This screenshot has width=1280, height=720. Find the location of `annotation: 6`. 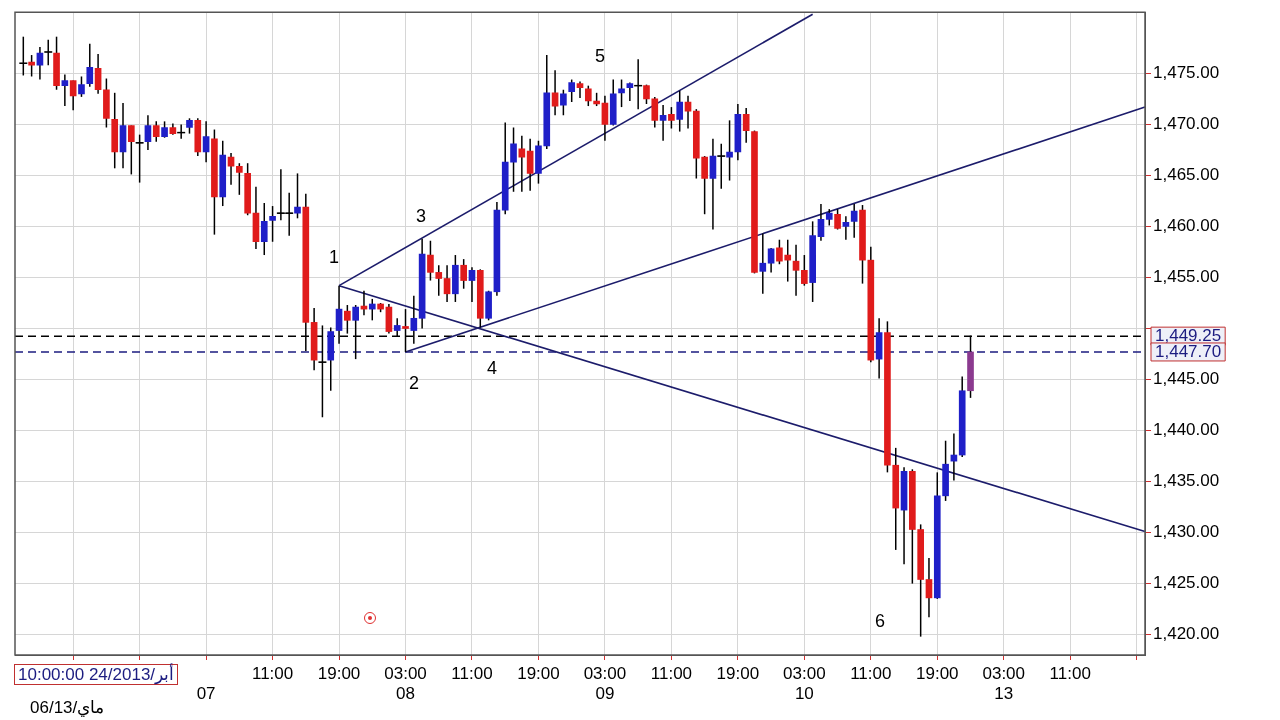

annotation: 6 is located at coordinates (880, 621).